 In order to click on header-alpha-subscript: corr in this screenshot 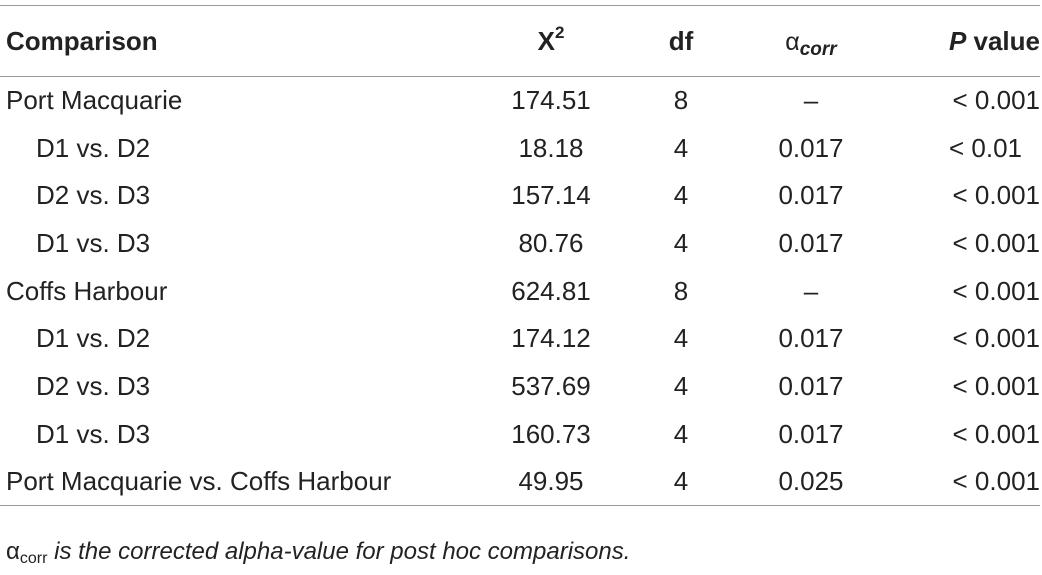, I will do `click(818, 49)`.